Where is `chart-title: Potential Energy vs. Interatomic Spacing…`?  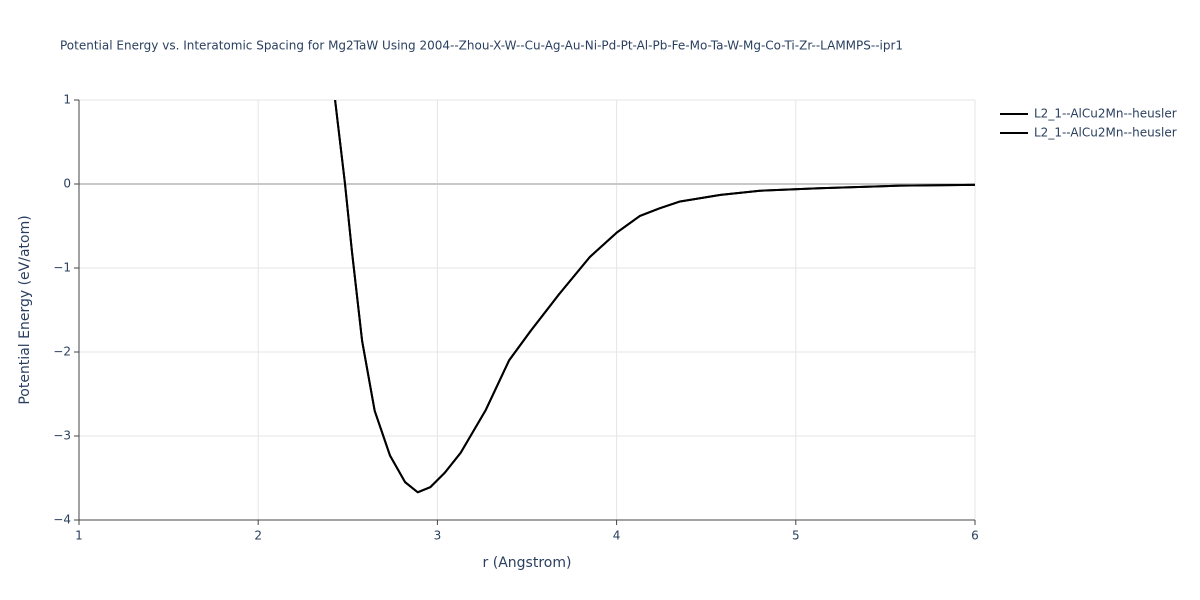 chart-title: Potential Energy vs. Interatomic Spacing… is located at coordinates (481, 46).